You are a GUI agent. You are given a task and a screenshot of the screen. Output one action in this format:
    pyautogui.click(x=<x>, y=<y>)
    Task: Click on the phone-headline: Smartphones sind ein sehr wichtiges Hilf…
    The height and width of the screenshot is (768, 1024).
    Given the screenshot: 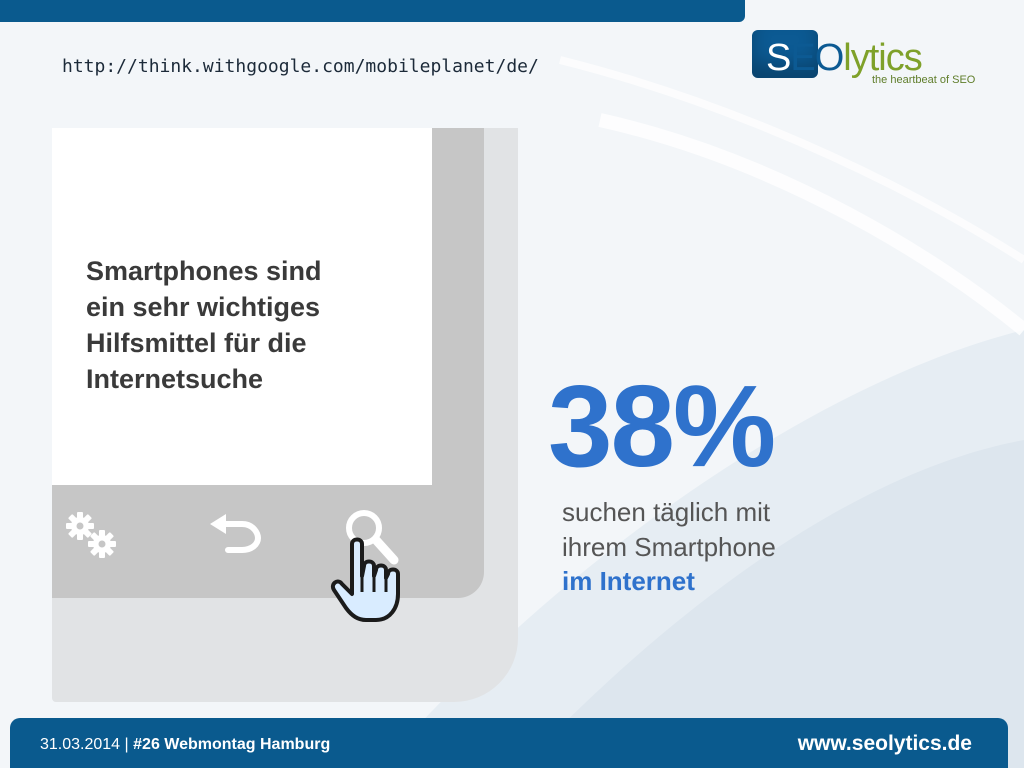 What is the action you would take?
    pyautogui.click(x=251, y=325)
    